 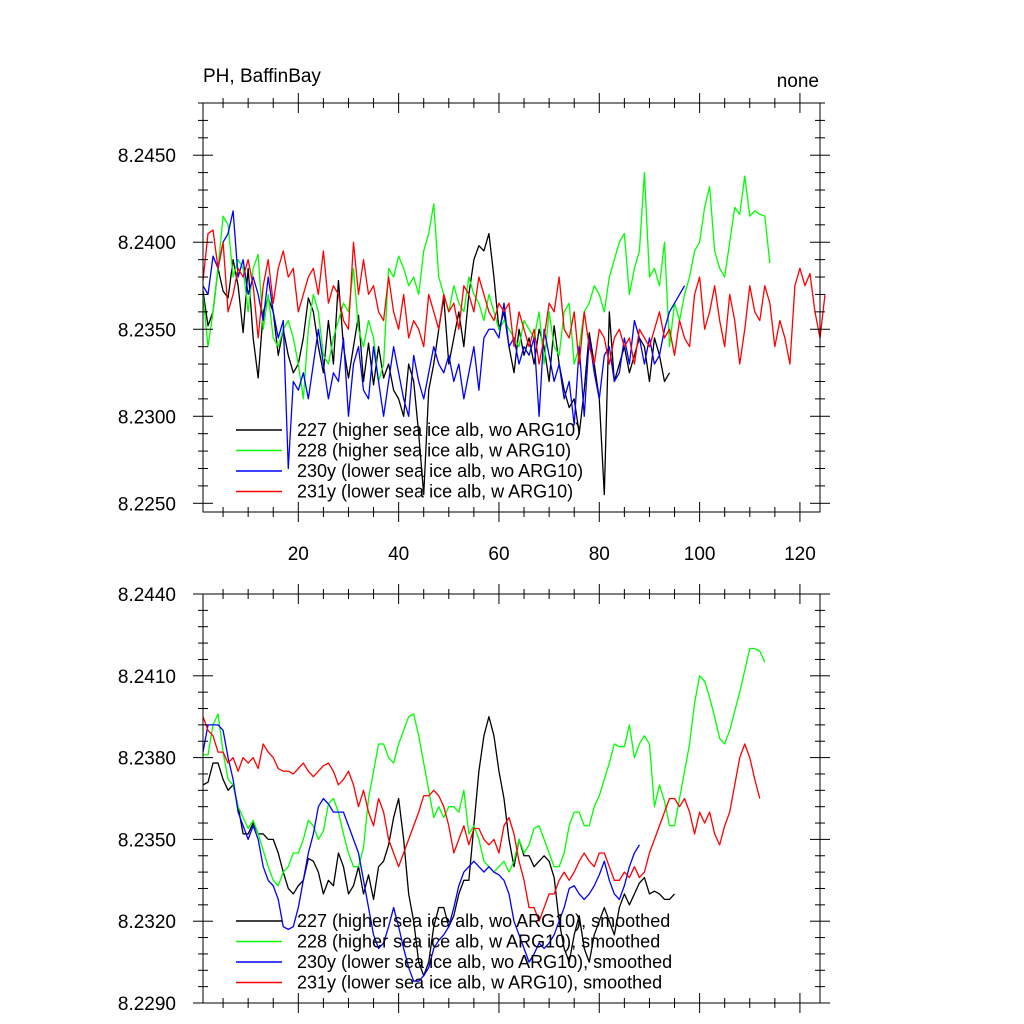 What do you see at coordinates (147, 156) in the screenshot?
I see `top-y-tick-label: 8.2450` at bounding box center [147, 156].